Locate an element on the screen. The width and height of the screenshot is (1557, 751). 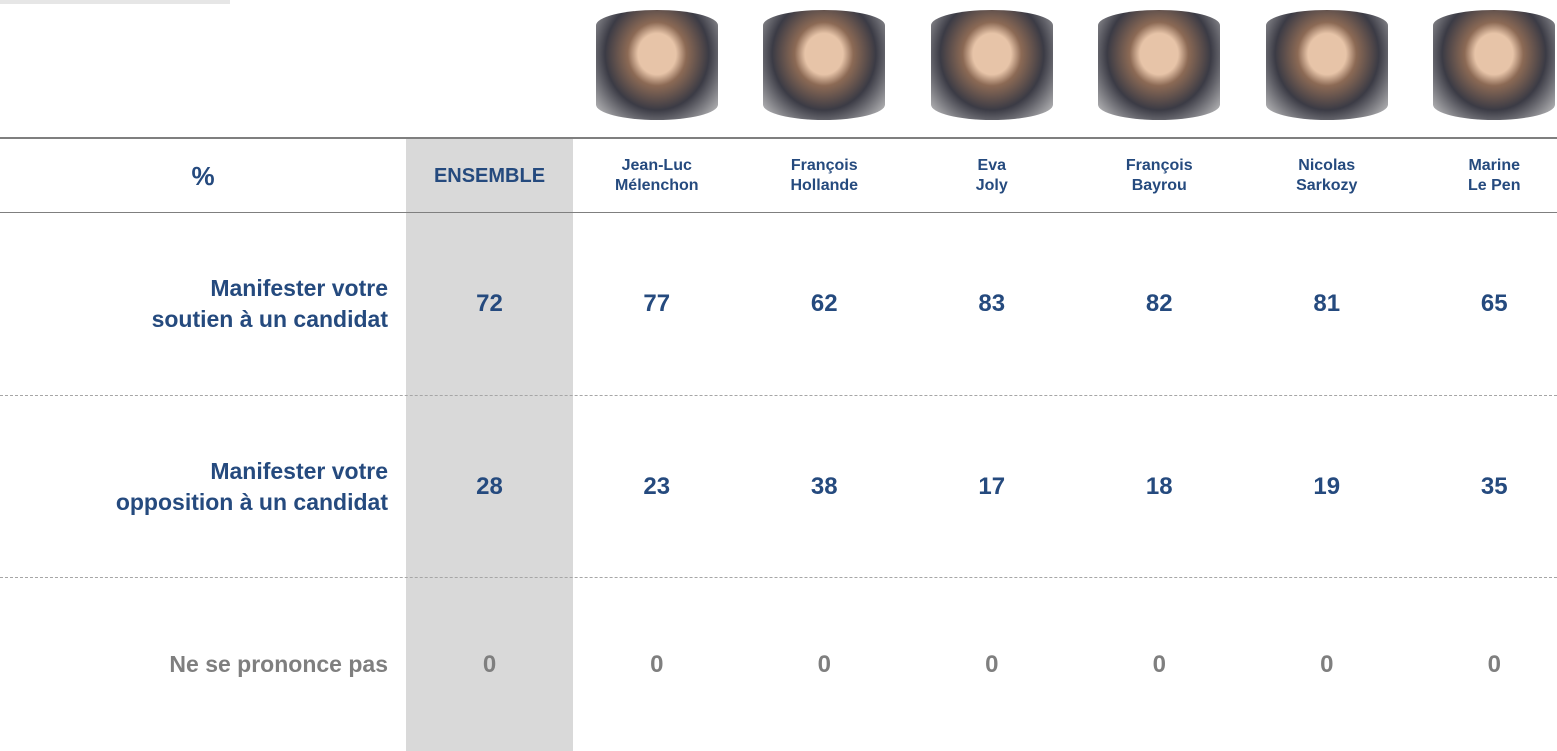
value-cell: 77 is located at coordinates (657, 303).